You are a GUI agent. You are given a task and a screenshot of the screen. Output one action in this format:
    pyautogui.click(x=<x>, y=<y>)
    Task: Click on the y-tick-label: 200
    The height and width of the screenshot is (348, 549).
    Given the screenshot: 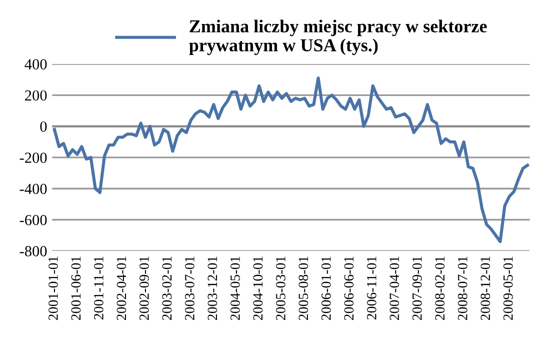 What is the action you would take?
    pyautogui.click(x=36, y=95)
    